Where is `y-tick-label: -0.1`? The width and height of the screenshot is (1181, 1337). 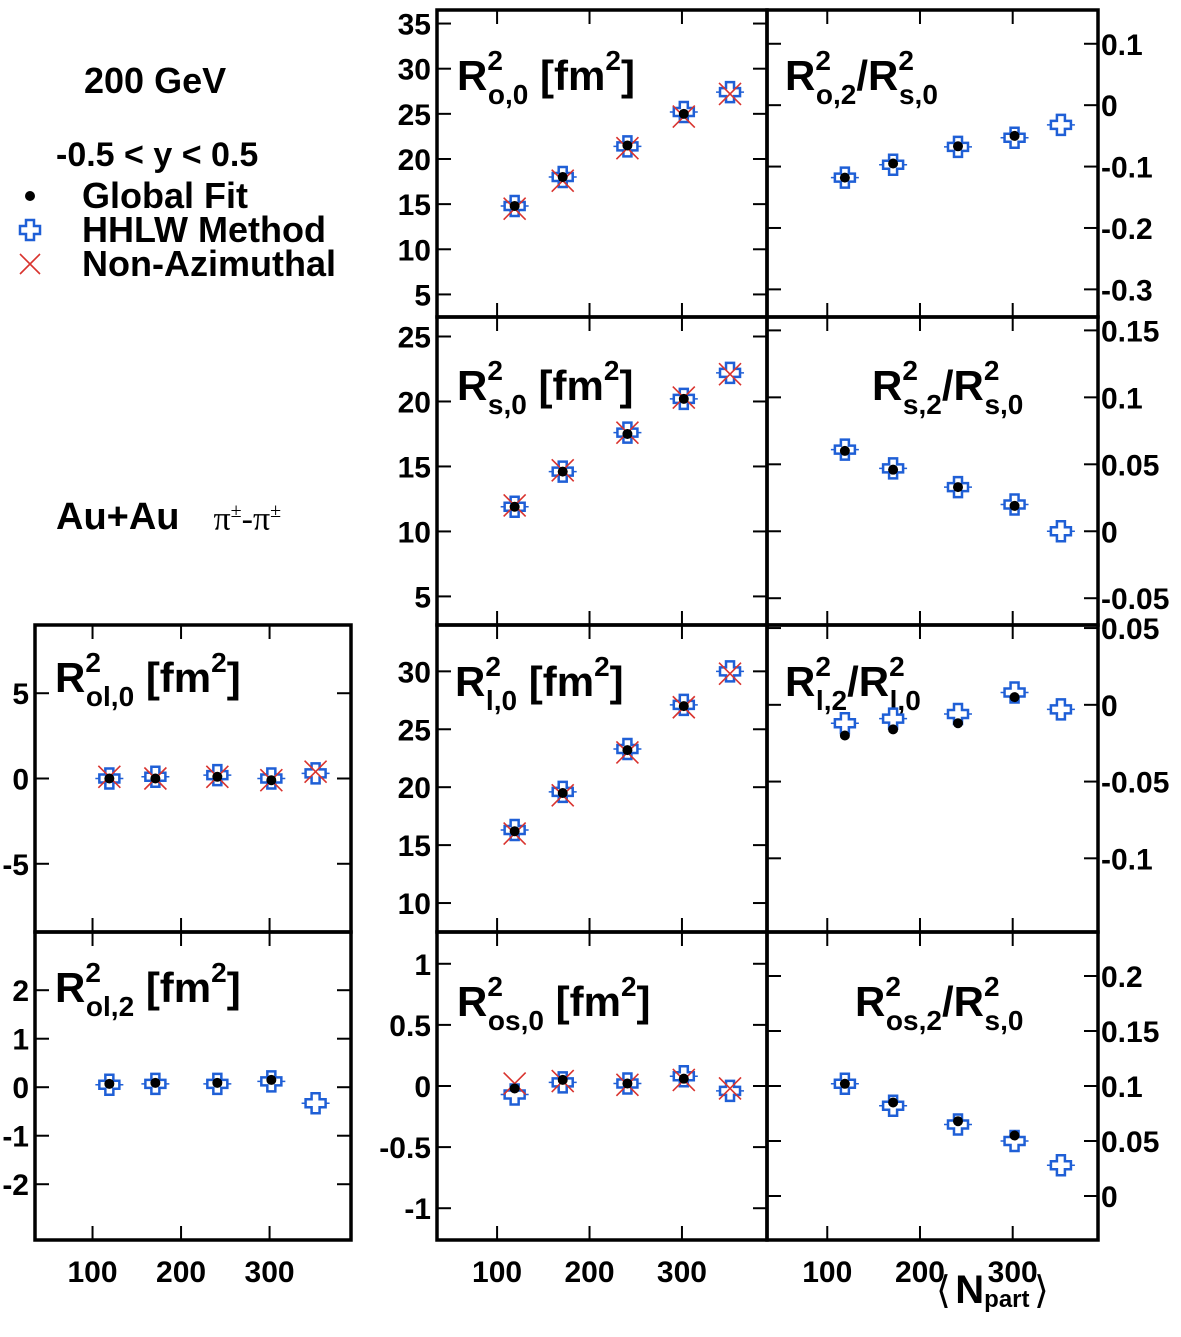 y-tick-label: -0.1 is located at coordinates (1127, 859).